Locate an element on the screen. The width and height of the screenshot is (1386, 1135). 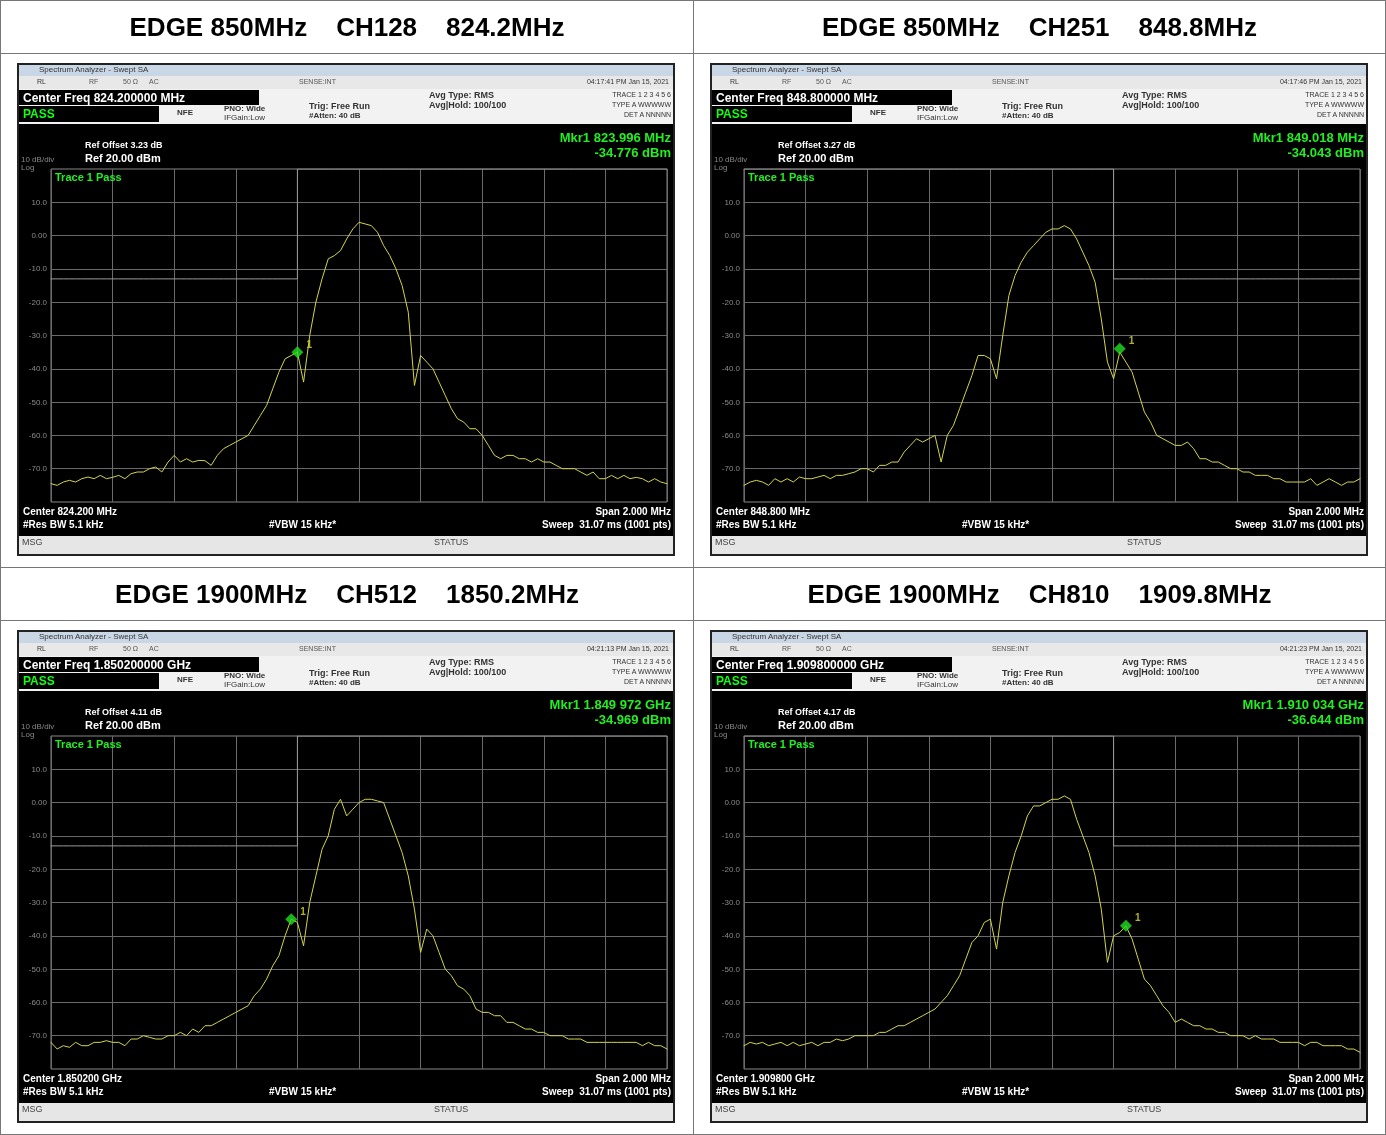
chart-title: EDGE 850MHz CH128 824.2MHz is located at coordinates (347, 27).